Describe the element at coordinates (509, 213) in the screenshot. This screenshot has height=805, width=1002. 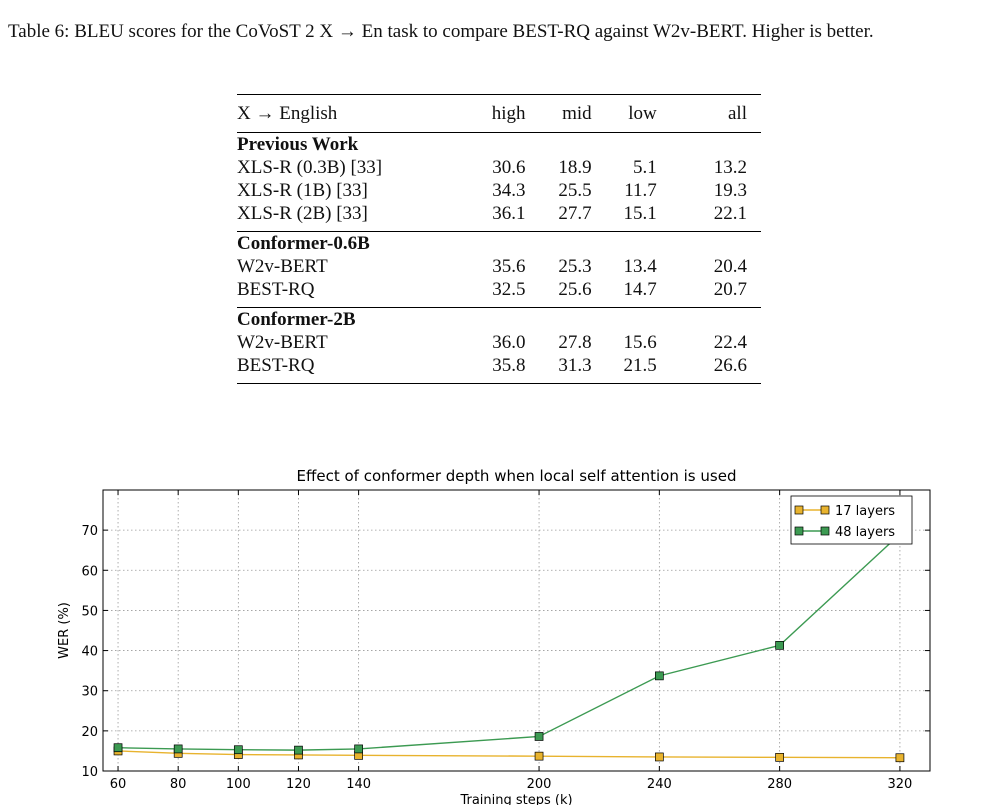
I see `cell-high: 36.1` at that location.